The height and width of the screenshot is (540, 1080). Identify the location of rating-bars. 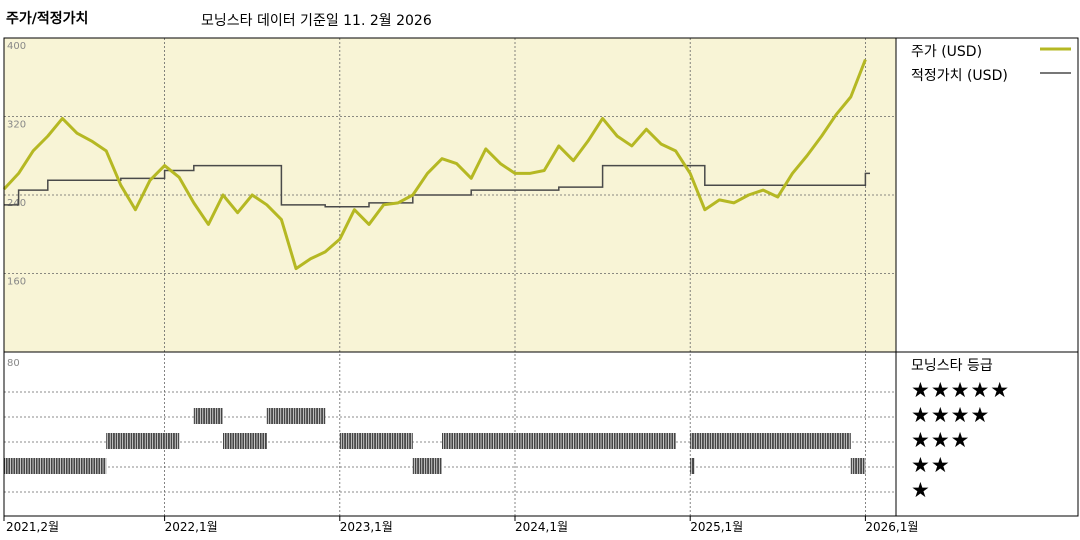
(435, 441).